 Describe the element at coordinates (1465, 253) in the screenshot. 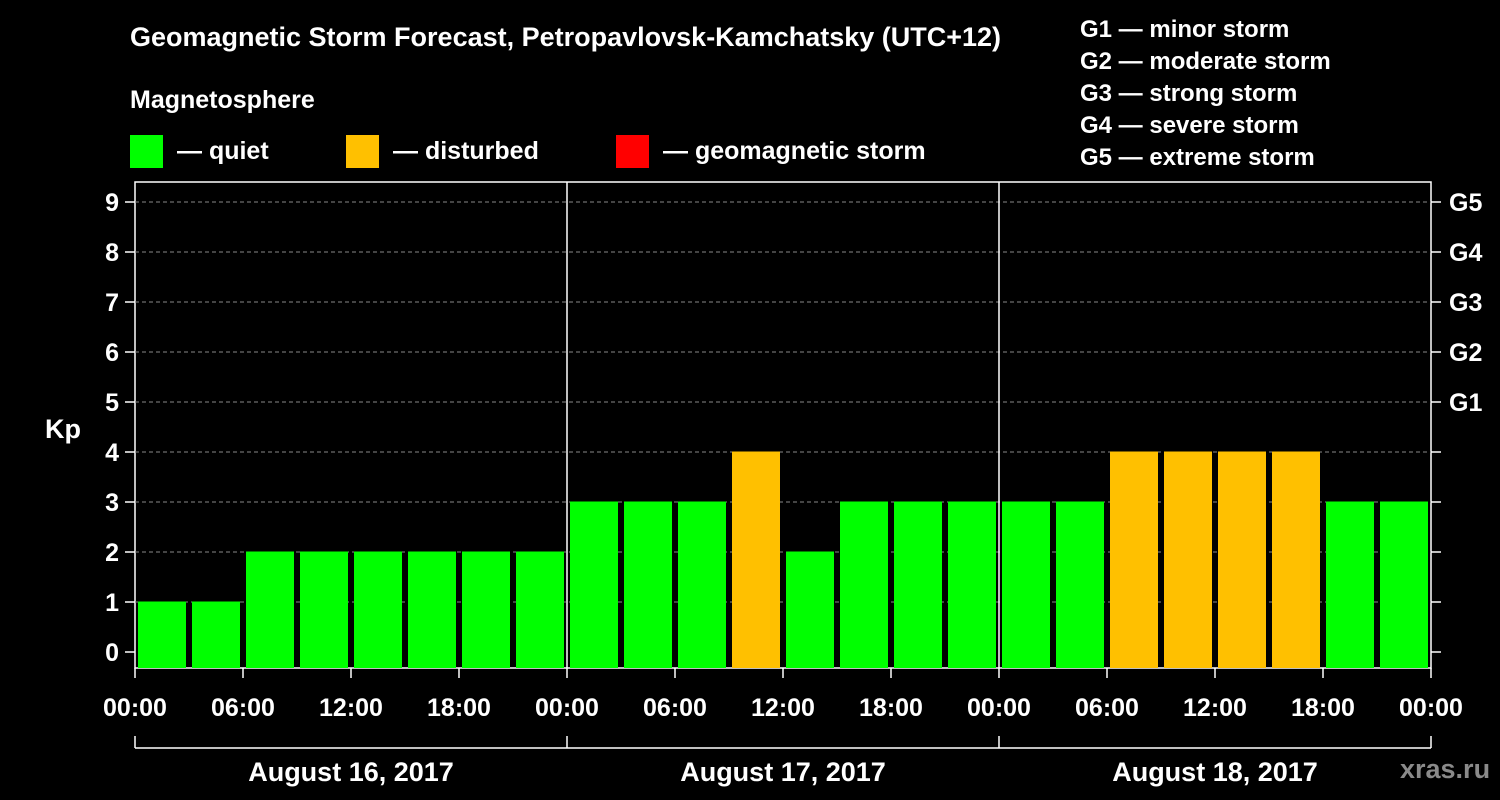

I see `right-tick-label: G4` at that location.